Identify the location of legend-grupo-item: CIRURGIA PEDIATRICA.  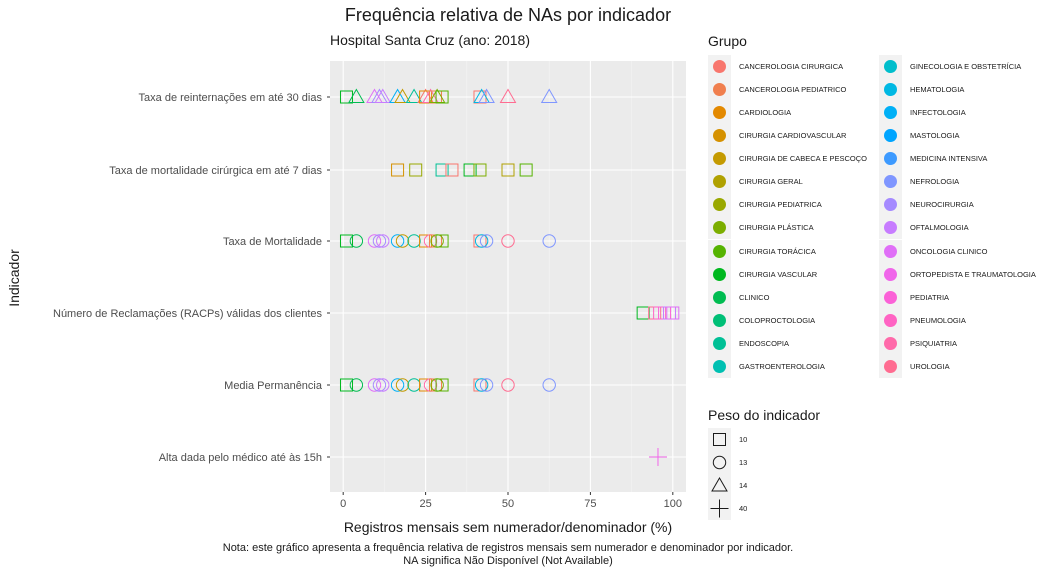
(765, 205).